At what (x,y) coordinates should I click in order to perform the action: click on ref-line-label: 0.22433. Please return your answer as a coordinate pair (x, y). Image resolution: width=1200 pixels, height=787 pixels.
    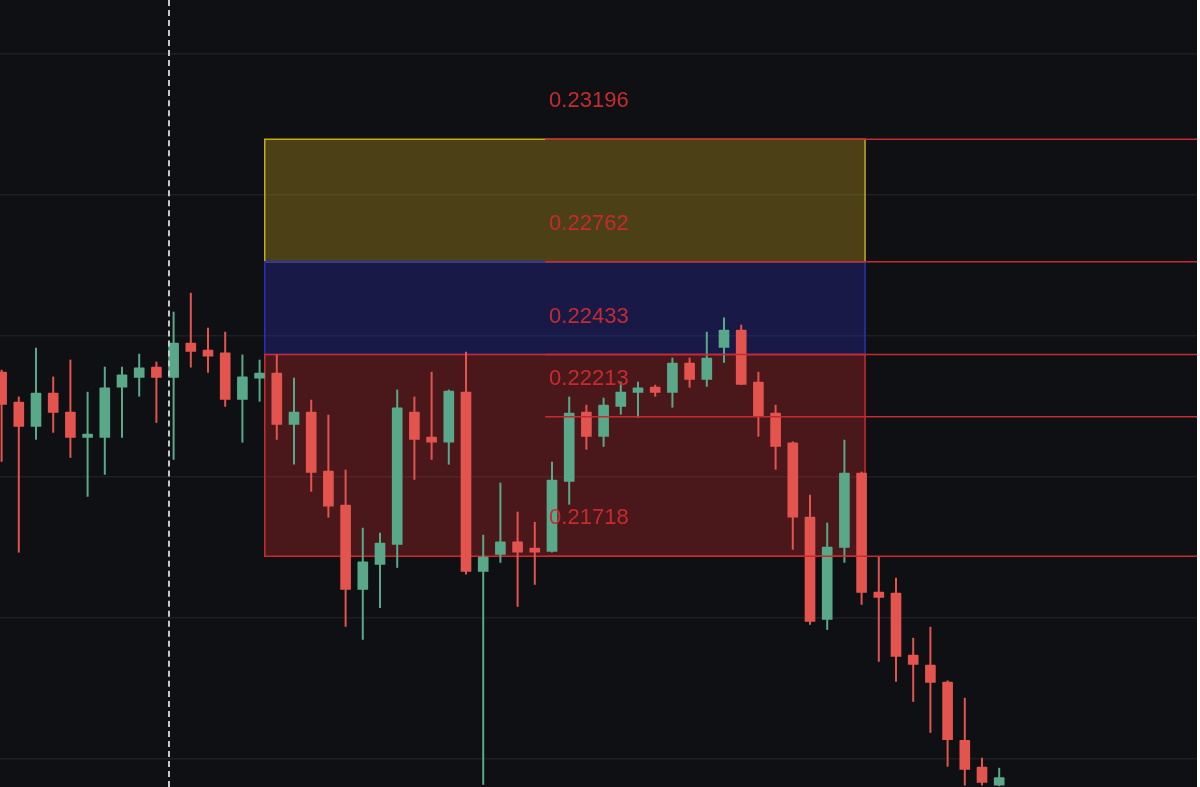
    Looking at the image, I should click on (589, 315).